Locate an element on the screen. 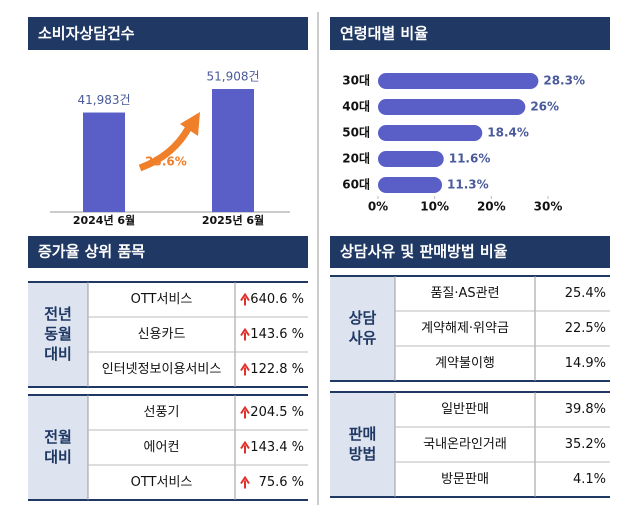 The width and height of the screenshot is (640, 511). x-tick-label: 2024년 6월 is located at coordinates (104, 220).